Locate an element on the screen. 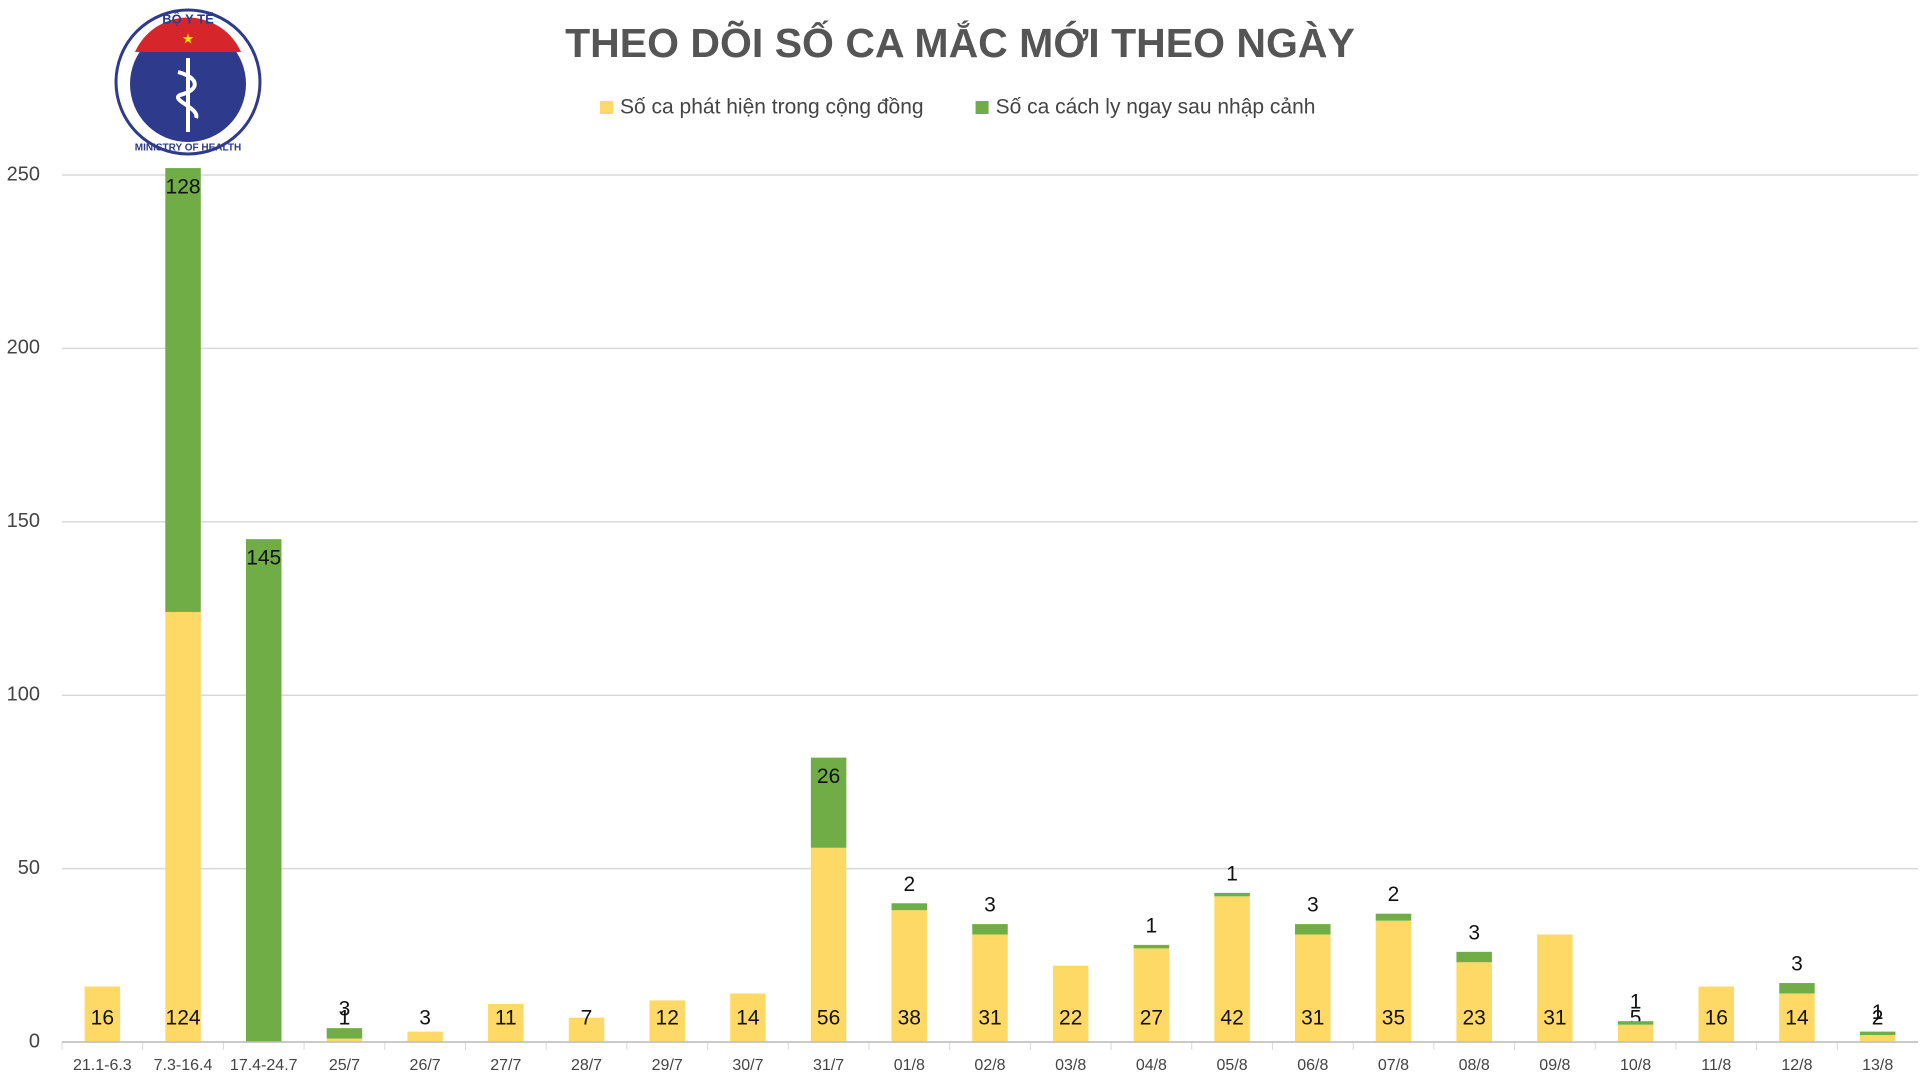  logo-band is located at coordinates (188, 34).